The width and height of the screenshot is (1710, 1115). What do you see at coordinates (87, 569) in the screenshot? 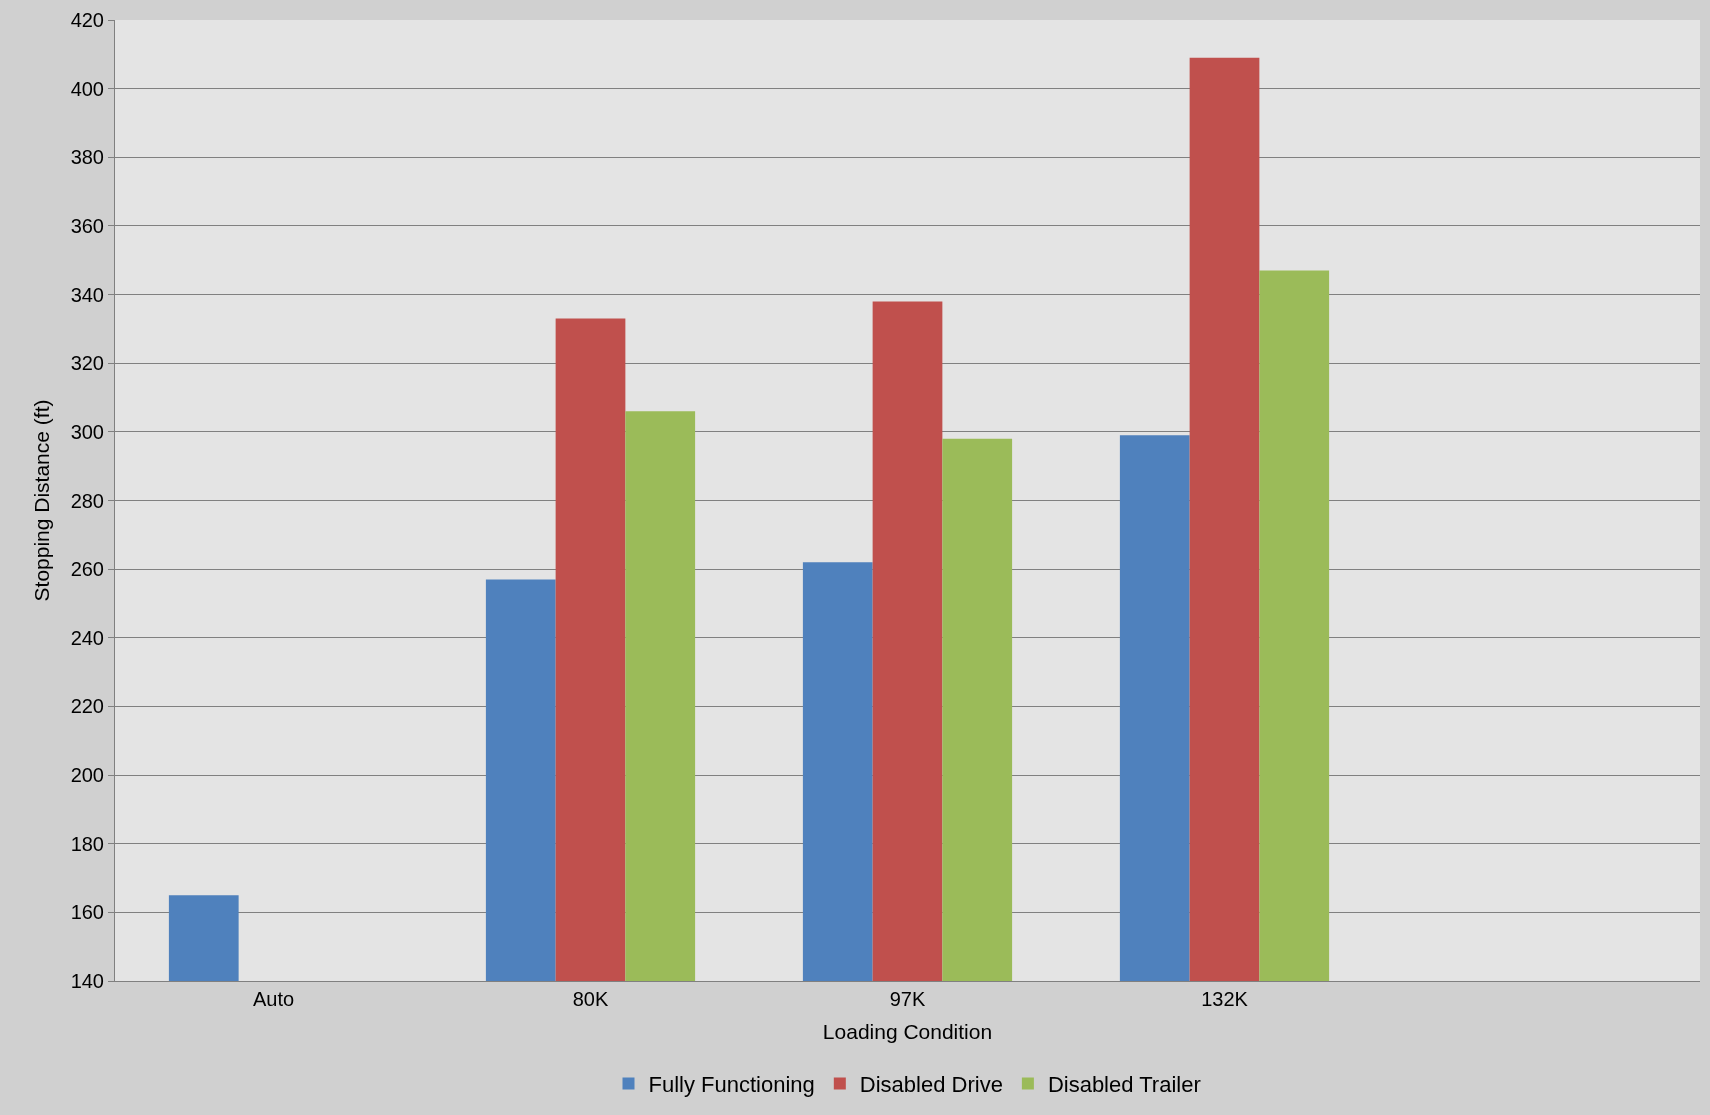
I see `y-tick-label: 260` at bounding box center [87, 569].